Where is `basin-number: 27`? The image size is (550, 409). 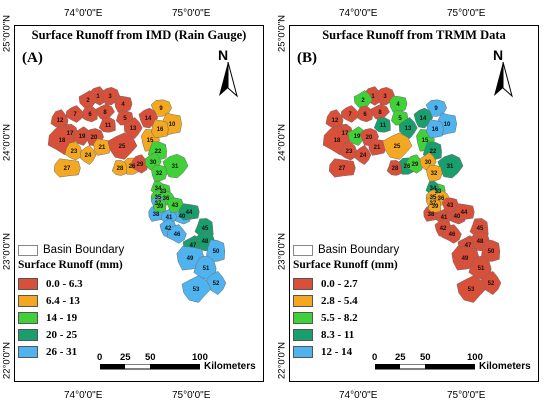
basin-number: 27 is located at coordinates (67, 169).